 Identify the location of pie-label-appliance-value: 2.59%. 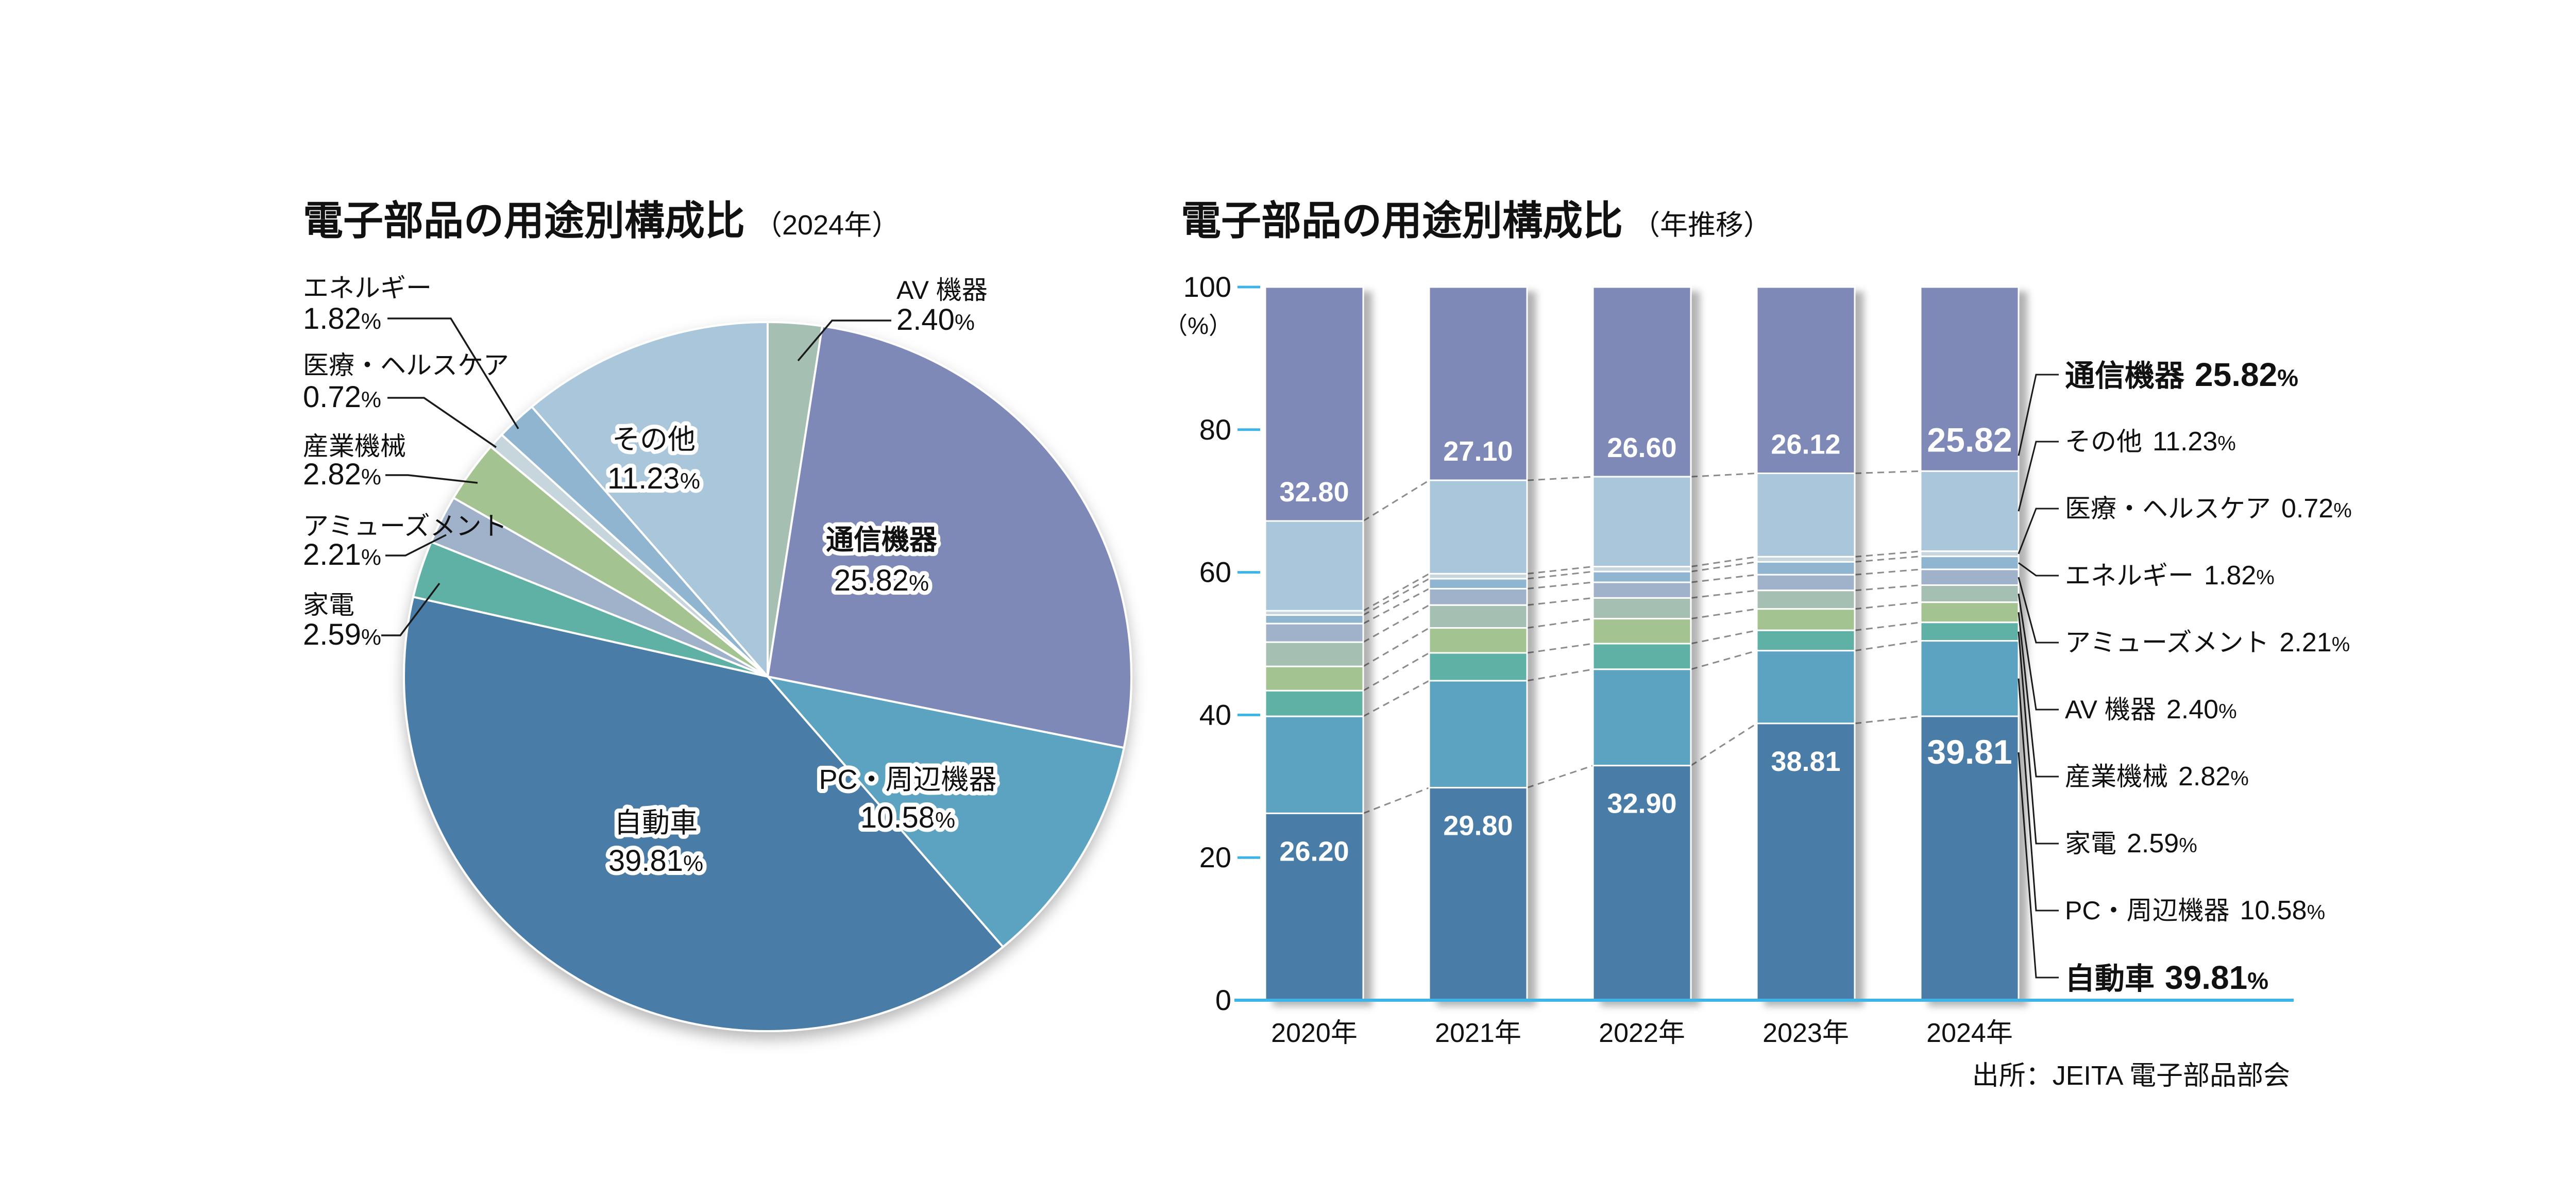
(342, 634).